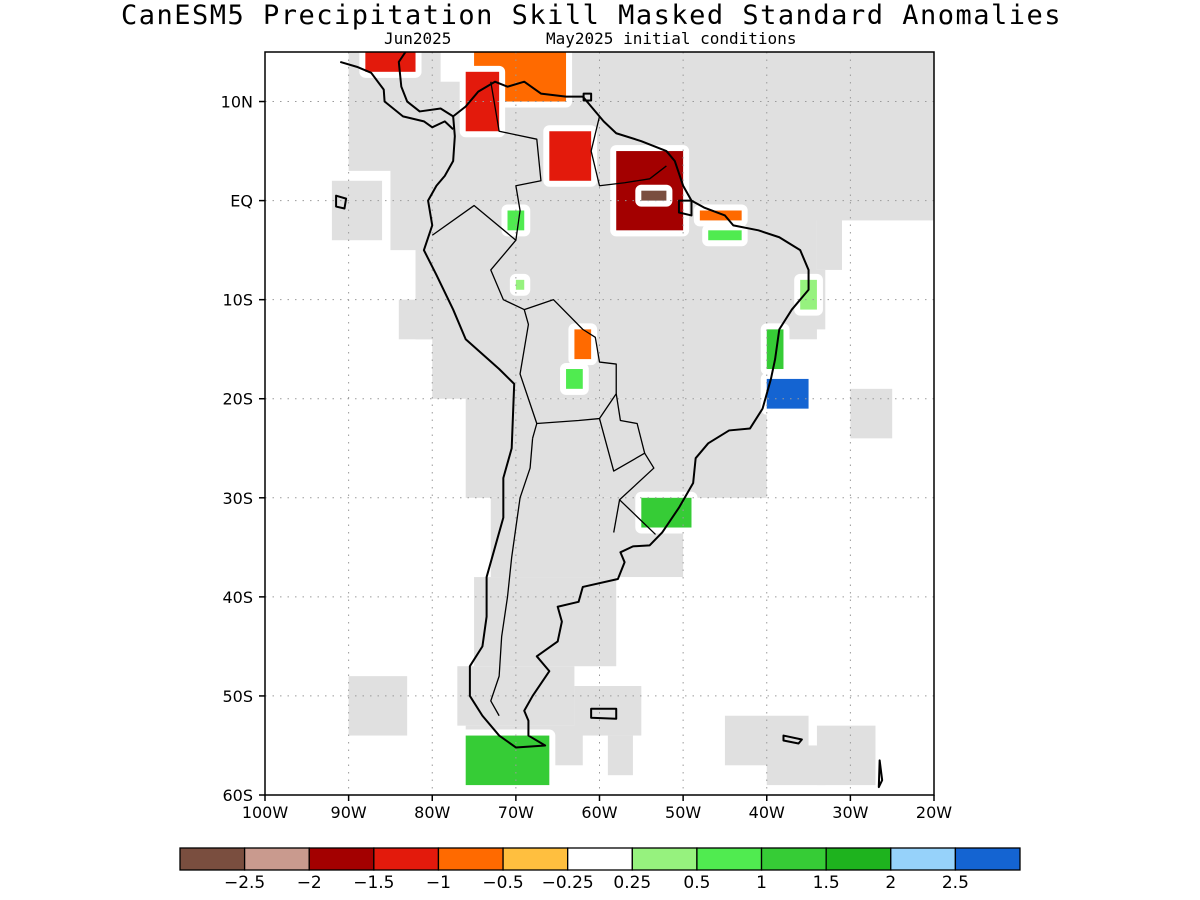 The height and width of the screenshot is (900, 1200). I want to click on lat-tick-label: EQ, so click(241, 201).